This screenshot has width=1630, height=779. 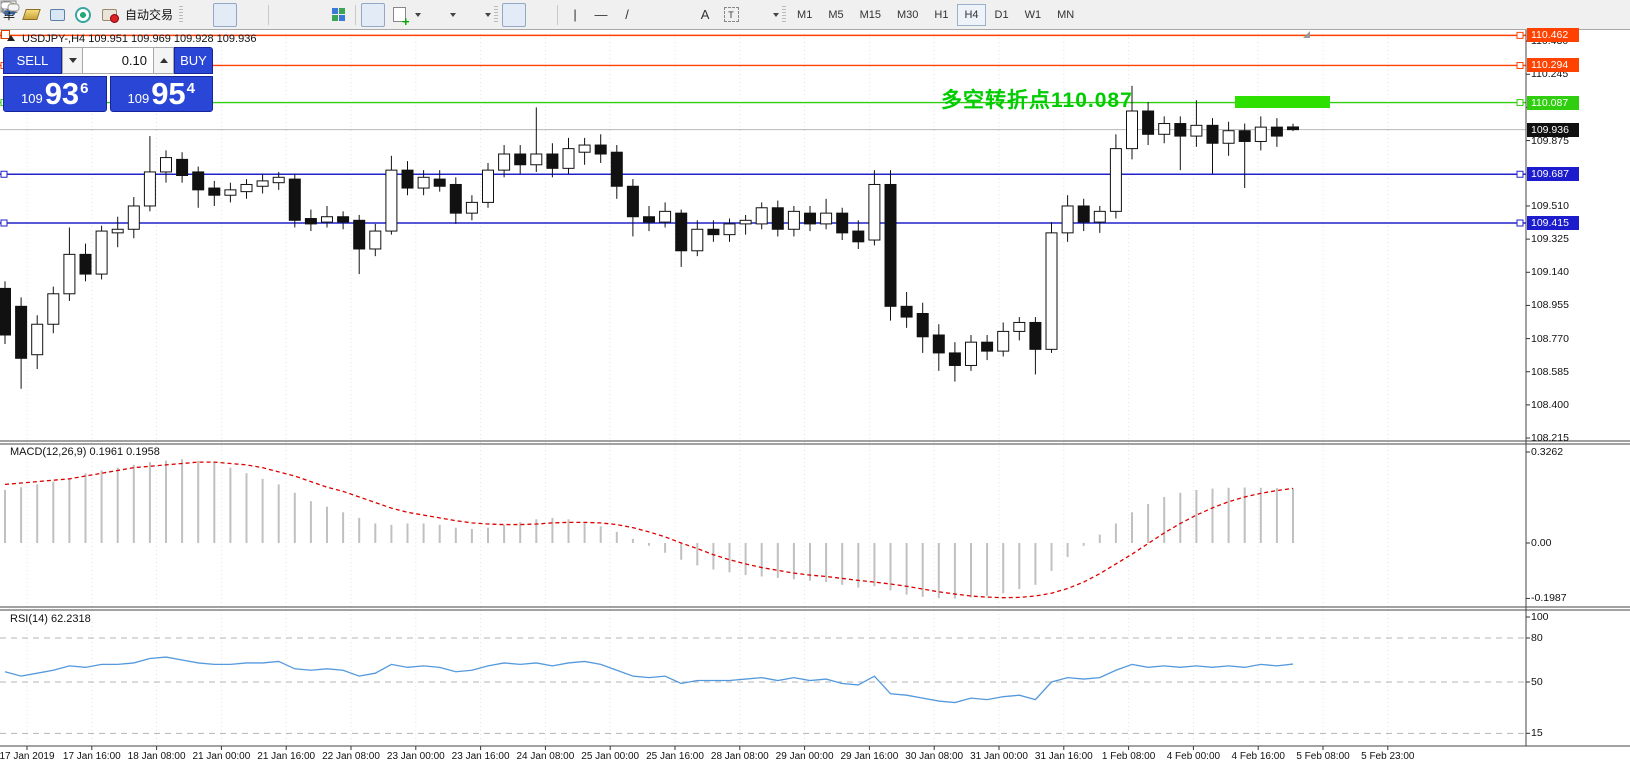 I want to click on volume-input: 0.10, so click(x=118, y=60).